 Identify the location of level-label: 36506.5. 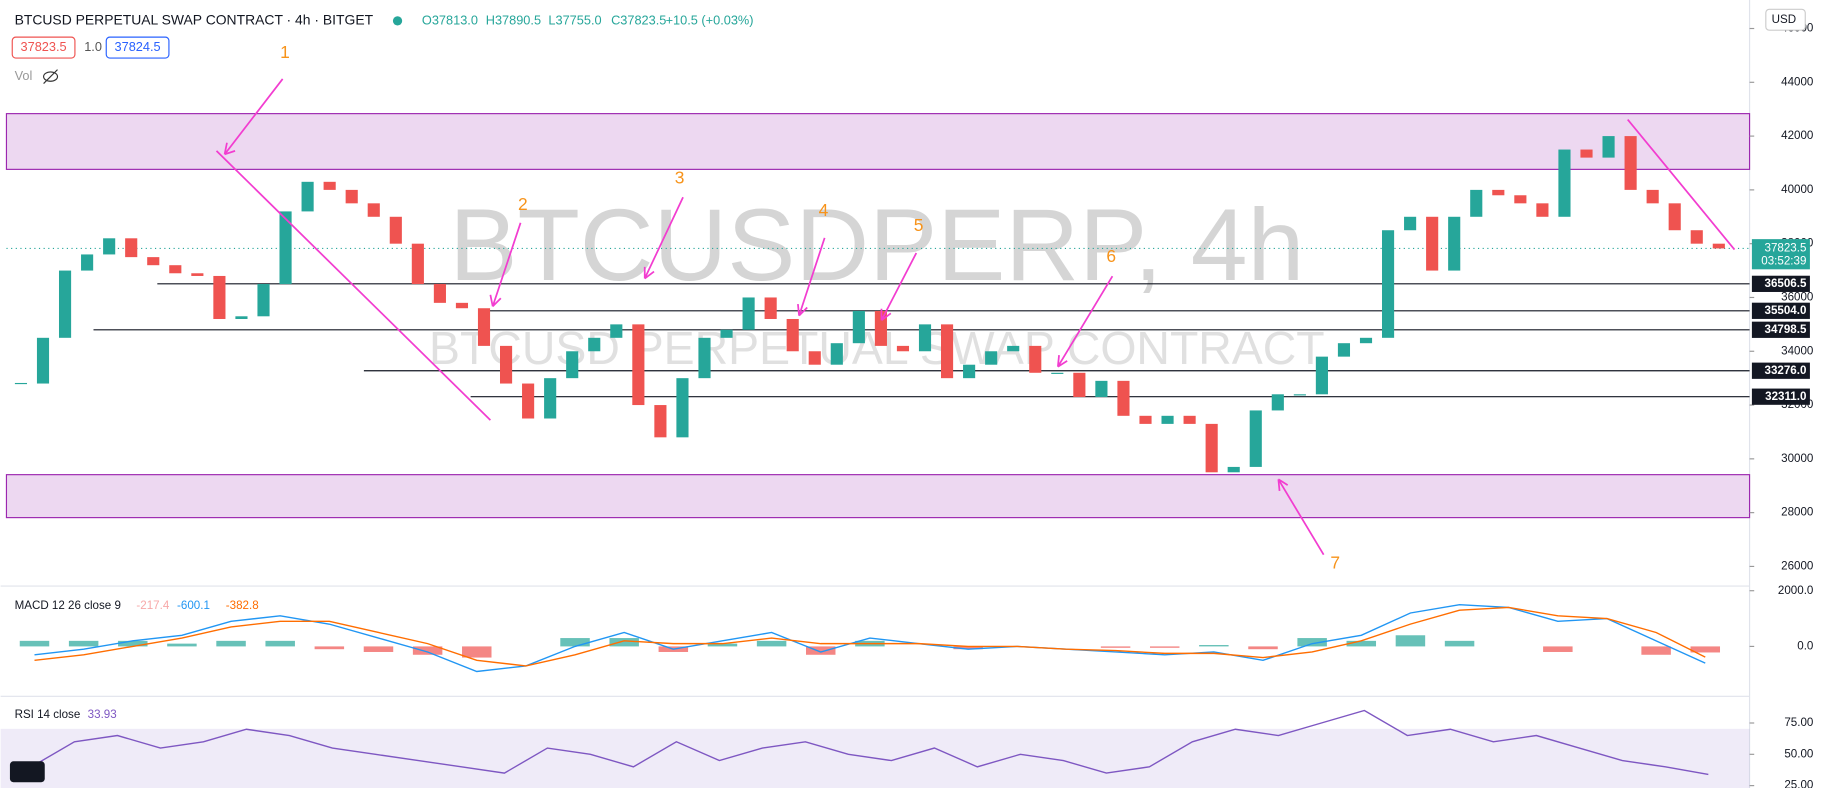
(1786, 283).